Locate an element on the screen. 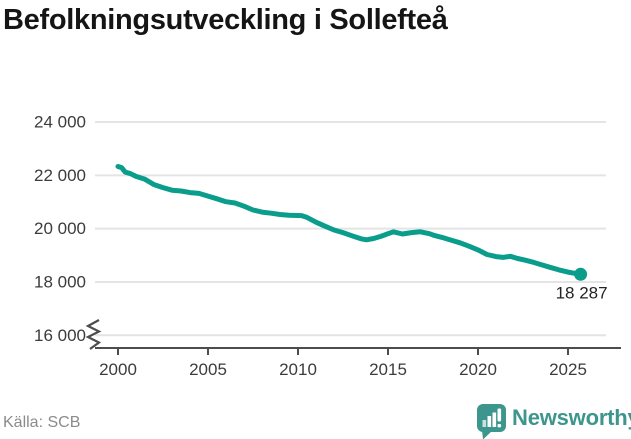  logo-bubble is located at coordinates (491, 418).